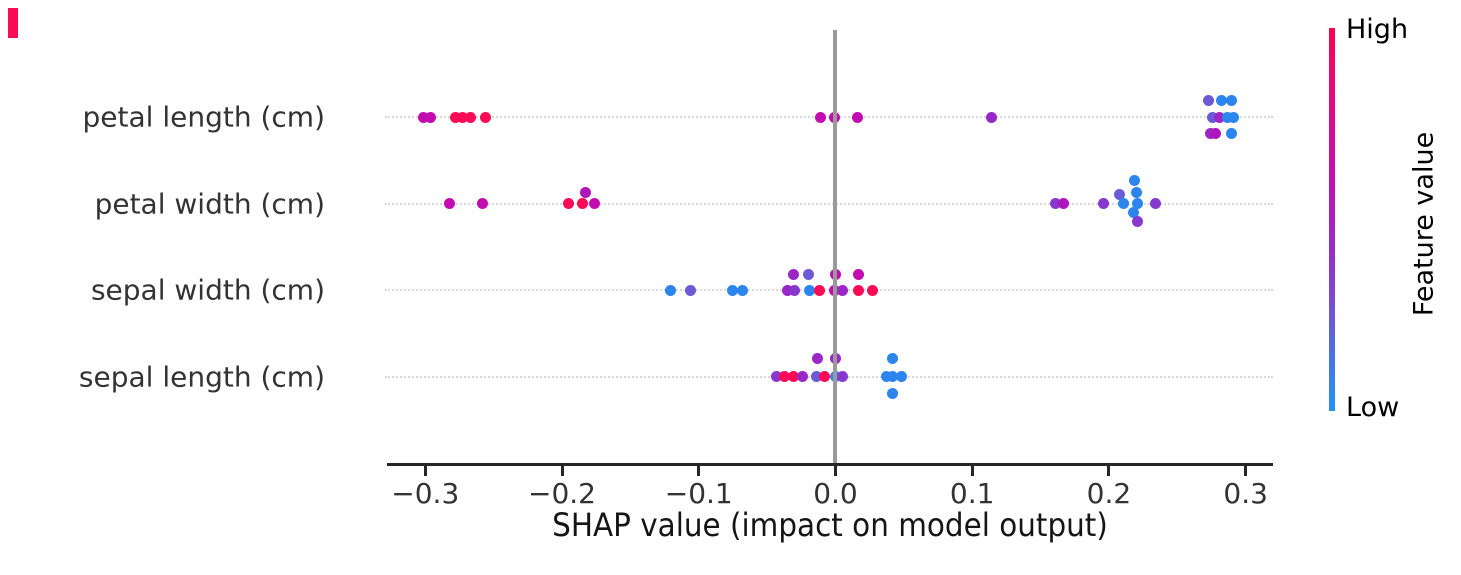 This screenshot has height=575, width=1461. Describe the element at coordinates (830, 464) in the screenshot. I see `x-axis-spine` at that location.